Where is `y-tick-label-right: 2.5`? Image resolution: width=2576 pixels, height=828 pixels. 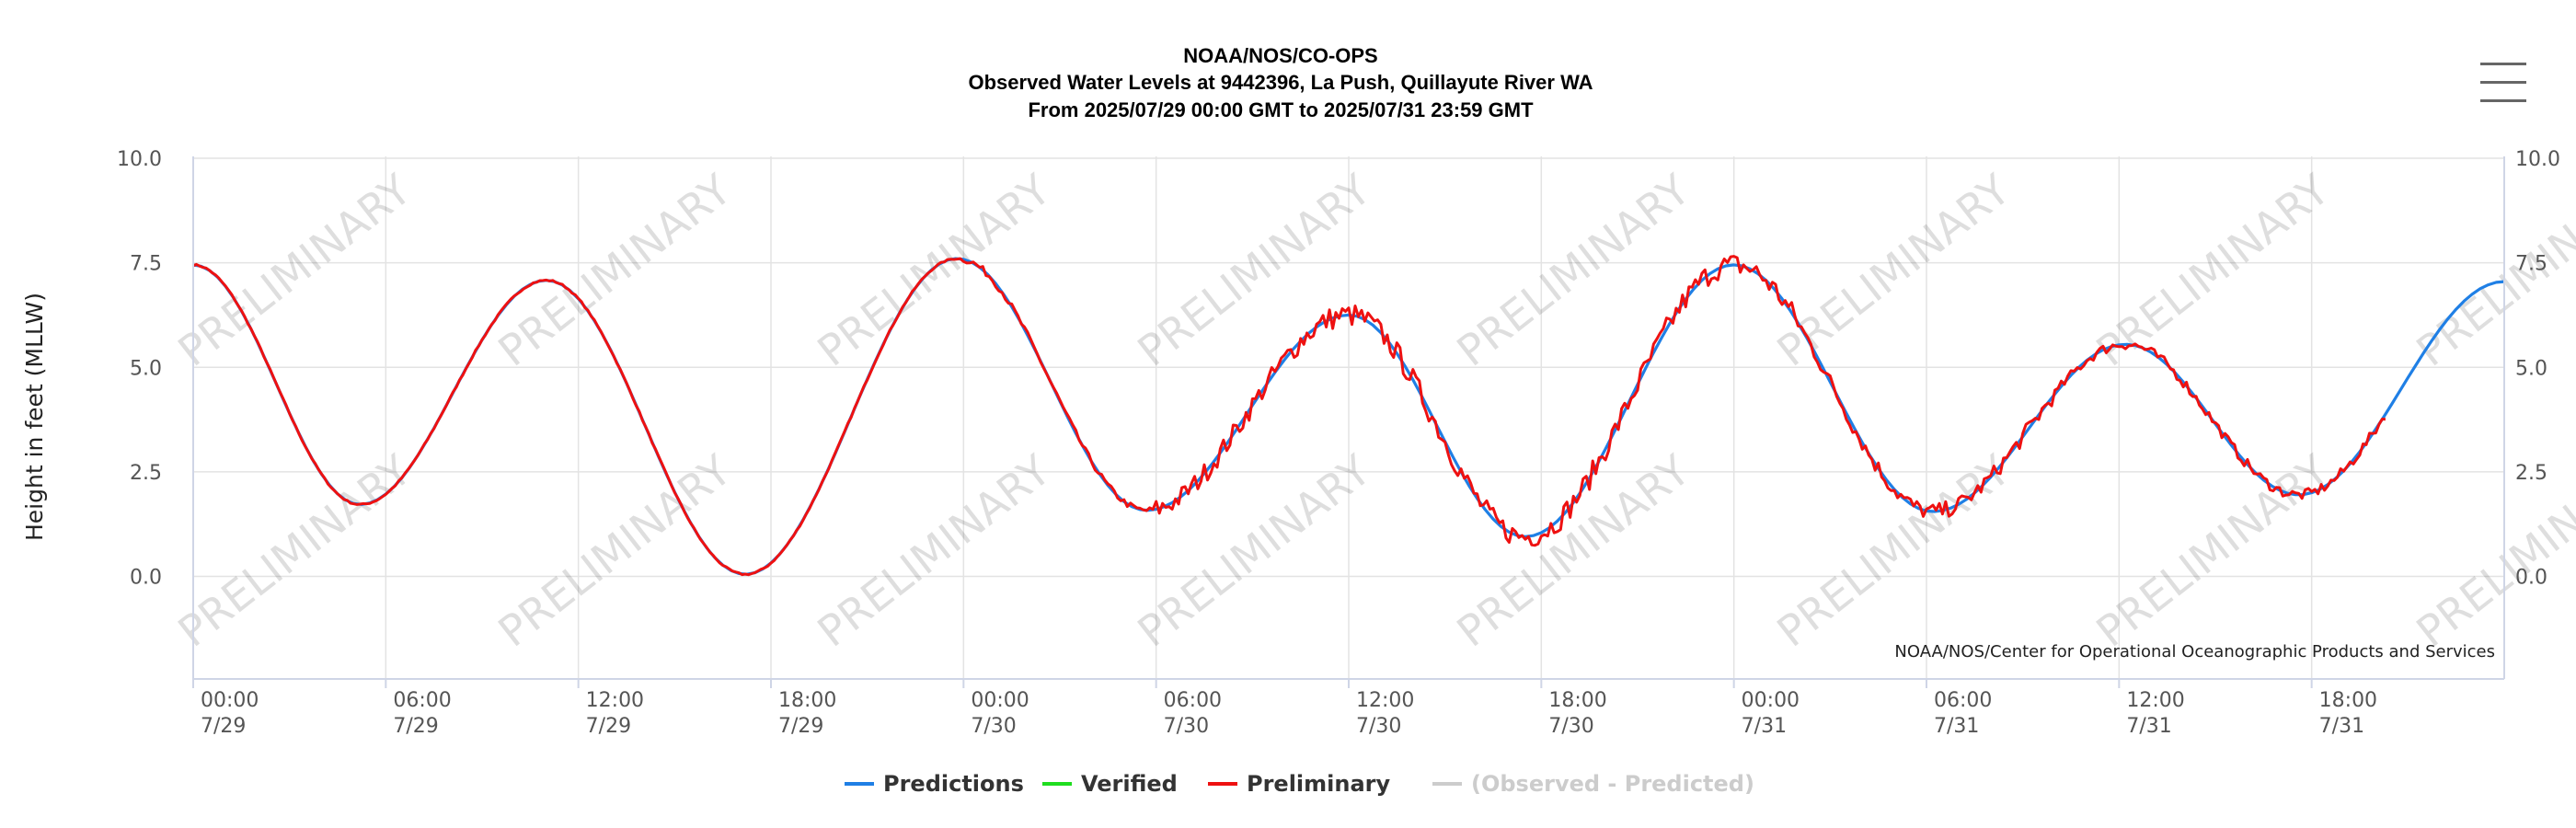 y-tick-label-right: 2.5 is located at coordinates (2531, 473).